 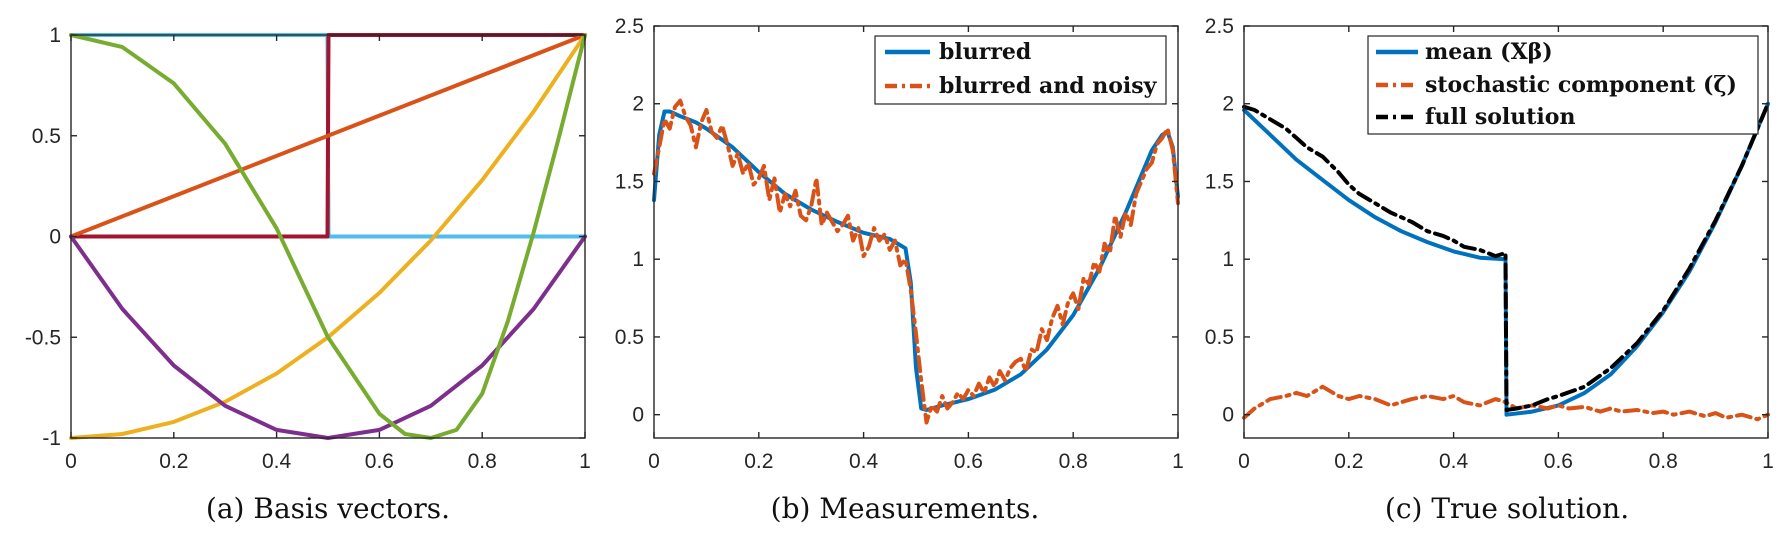 I want to click on panel-a-xtick-label: 0, so click(x=71, y=461).